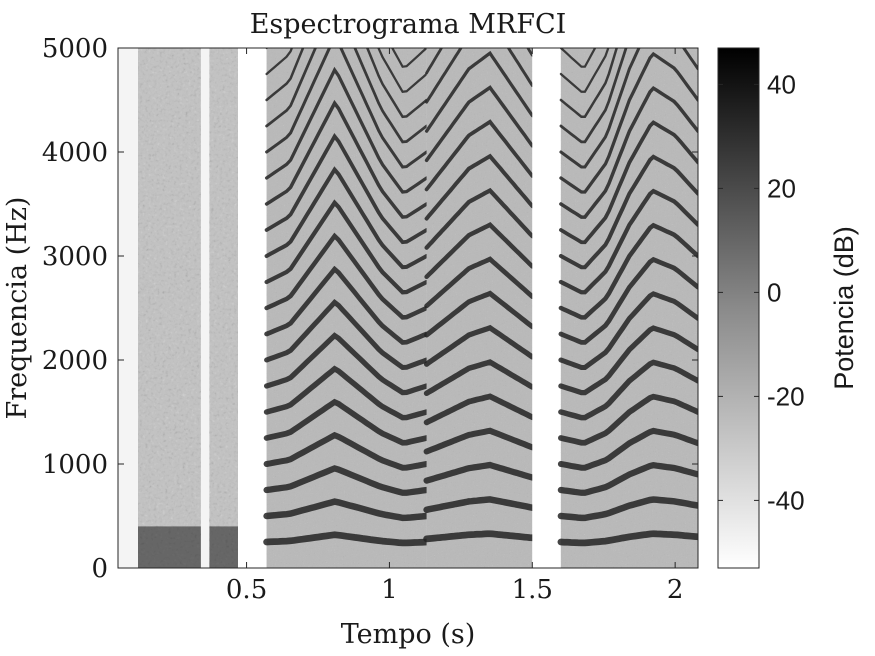 This screenshot has width=875, height=656. What do you see at coordinates (246, 590) in the screenshot?
I see `x-tick-label: 0.5` at bounding box center [246, 590].